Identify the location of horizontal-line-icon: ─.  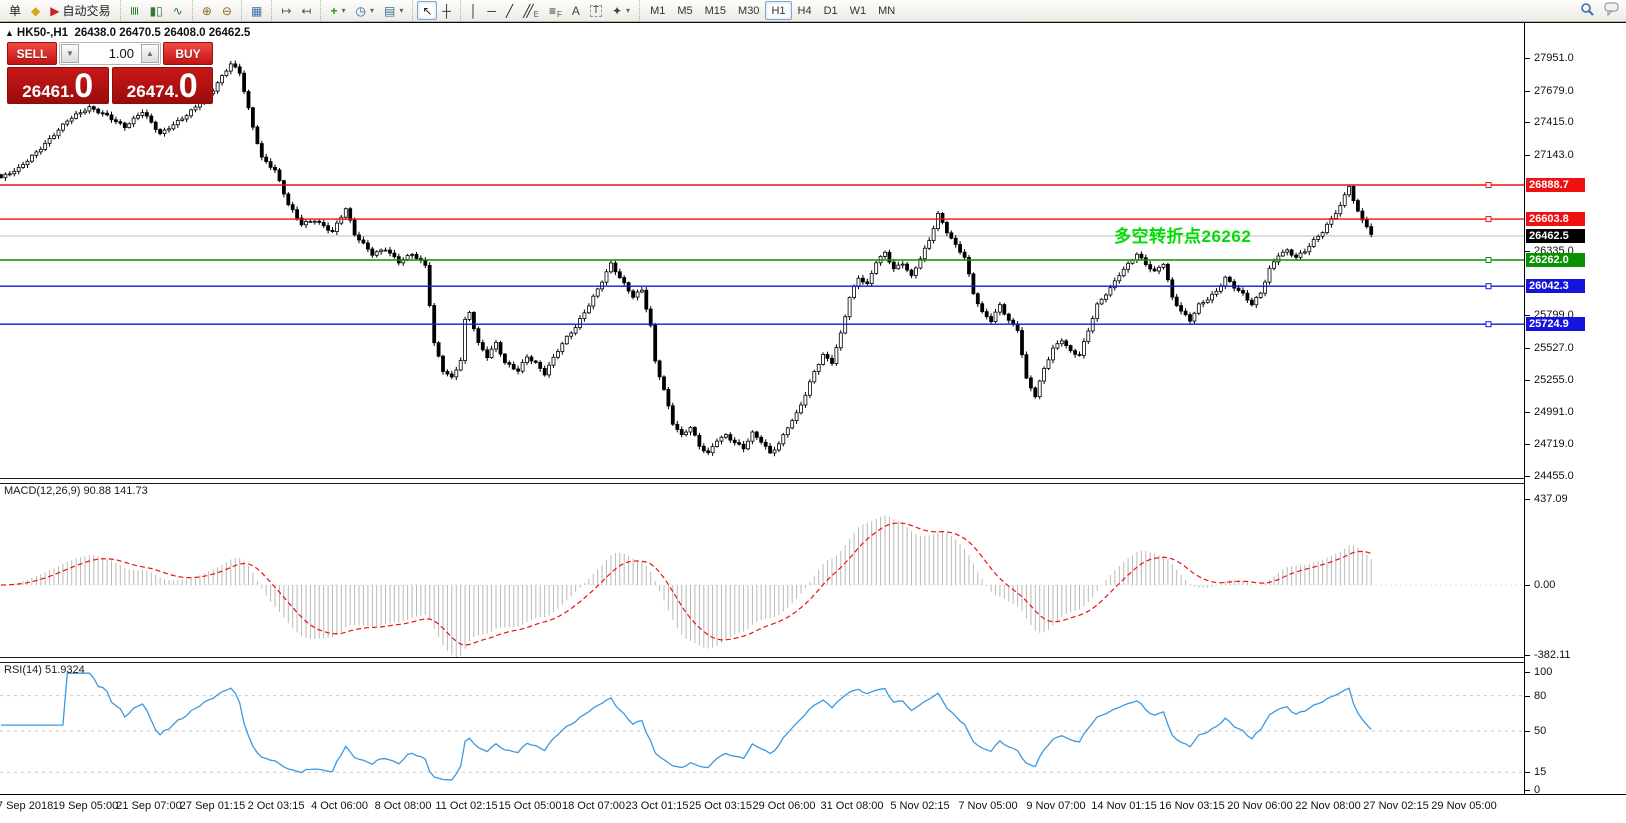
(491, 10).